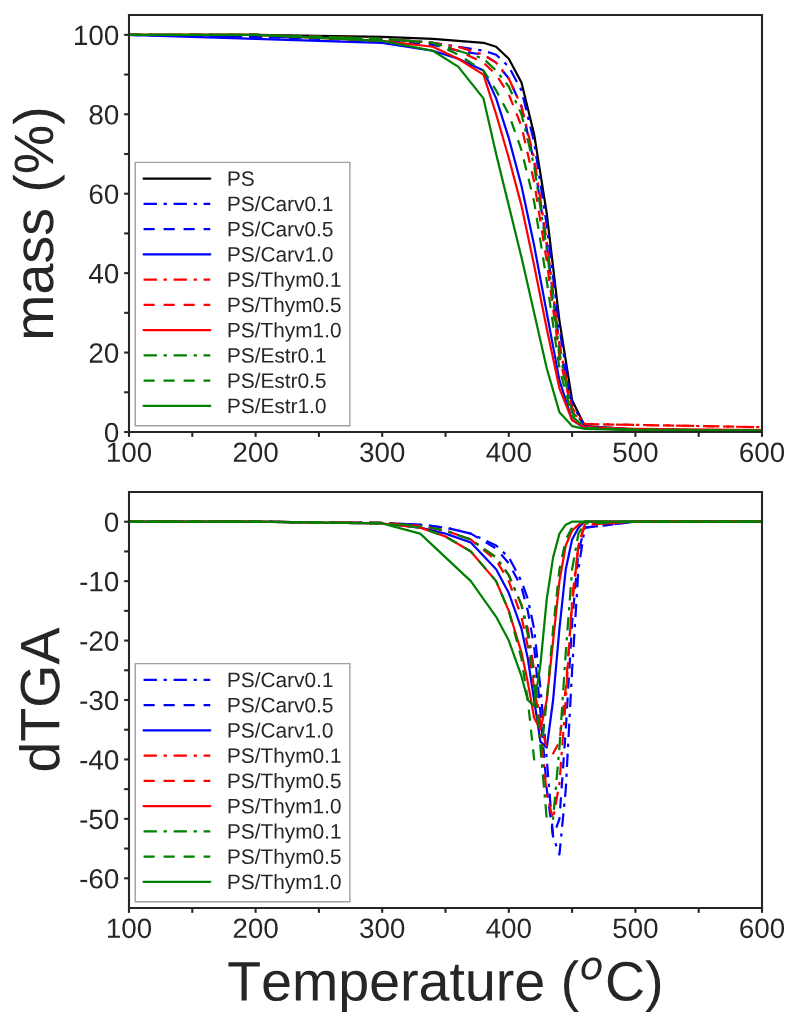 The image size is (791, 1030). I want to click on y-tick-label: -40, so click(99, 760).